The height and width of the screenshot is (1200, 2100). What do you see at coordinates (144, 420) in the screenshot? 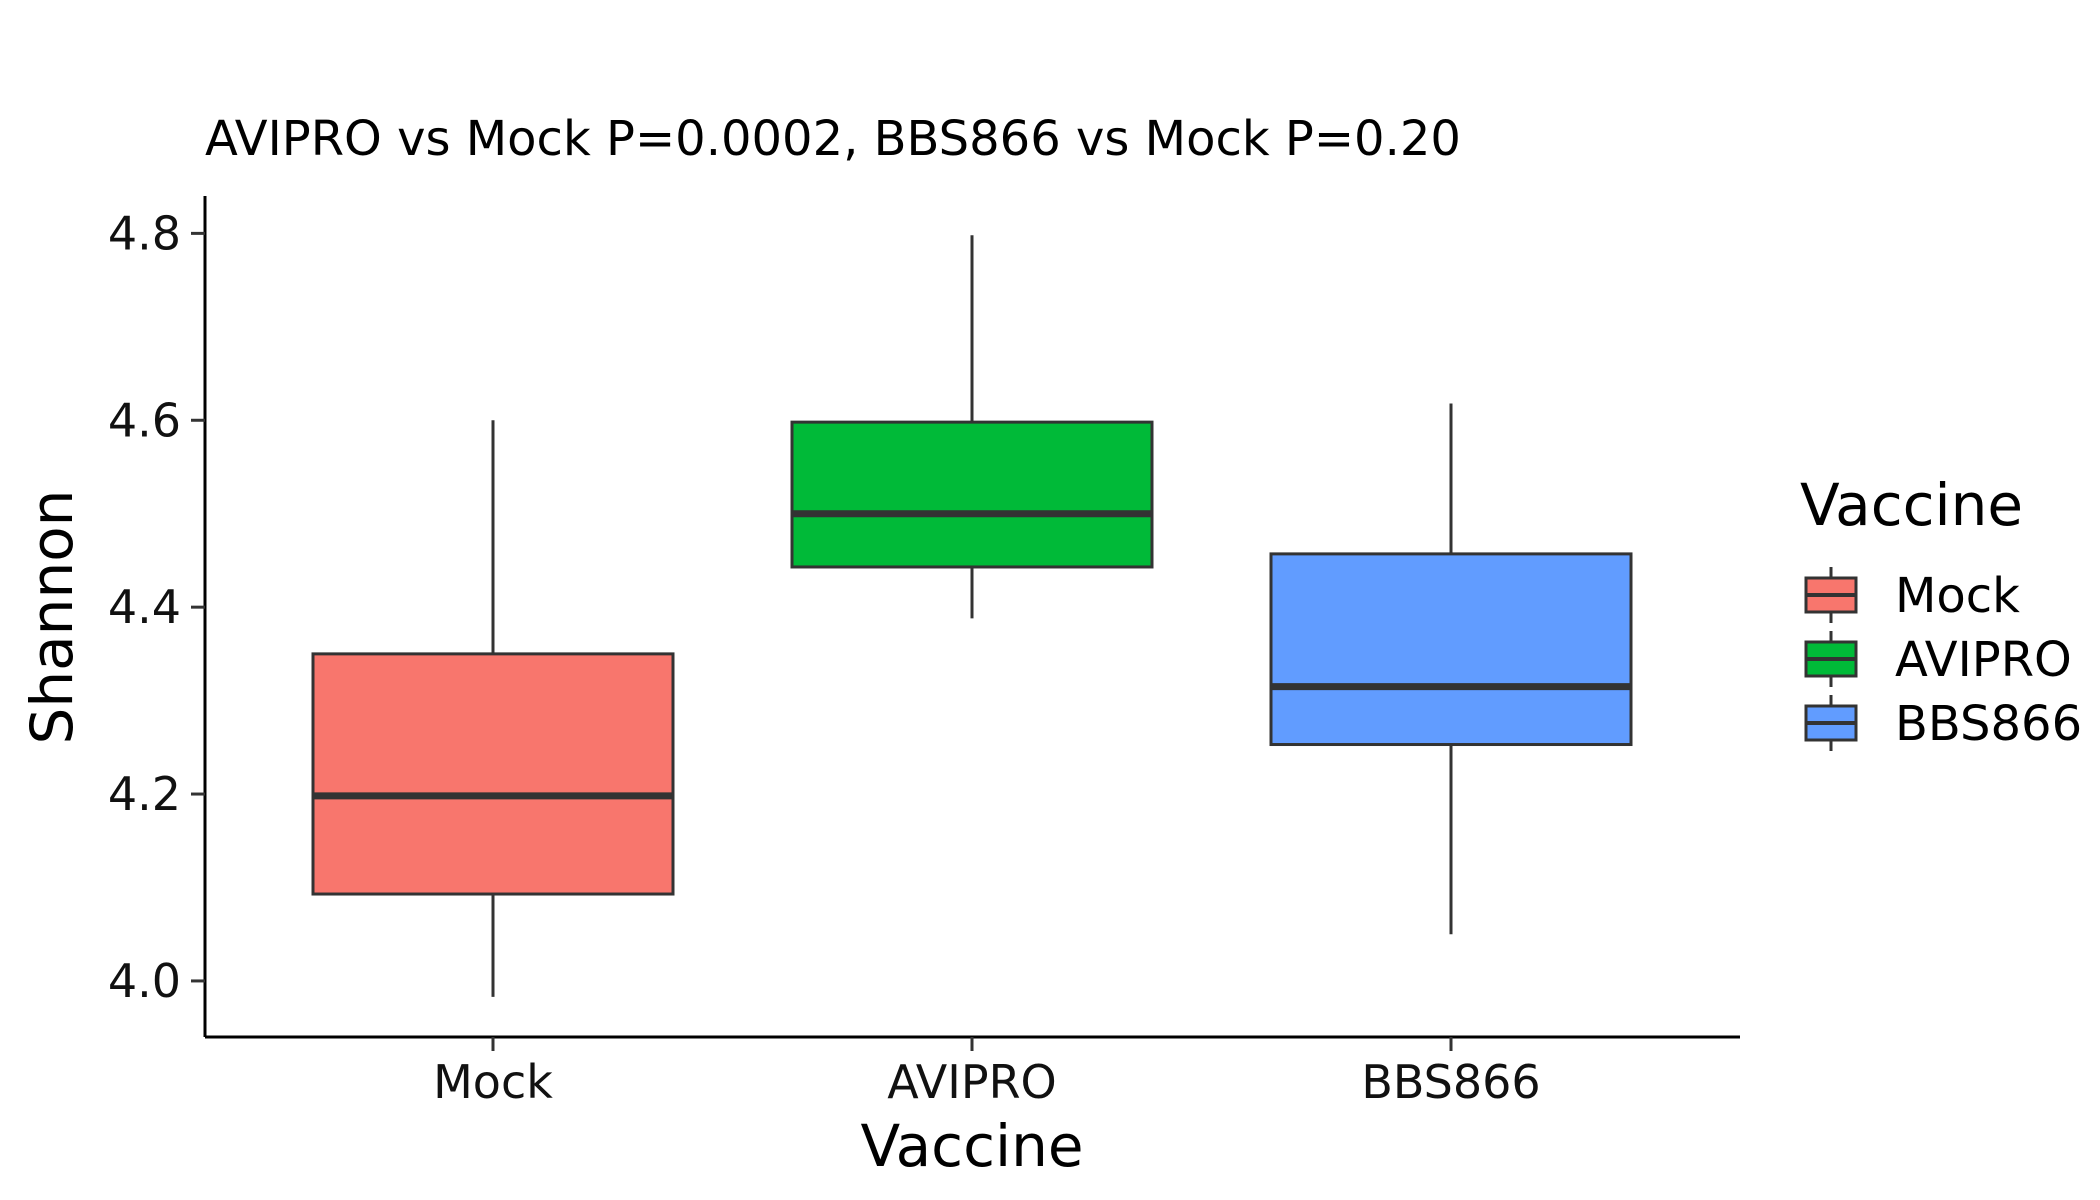
I see `y-tick-label: 4.6` at bounding box center [144, 420].